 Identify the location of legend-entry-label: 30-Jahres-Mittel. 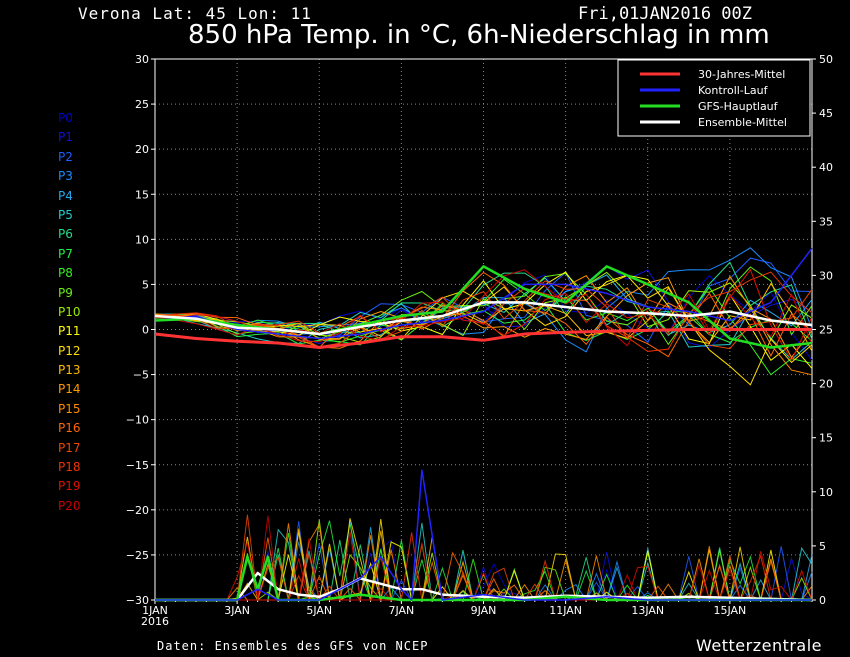
(741, 74).